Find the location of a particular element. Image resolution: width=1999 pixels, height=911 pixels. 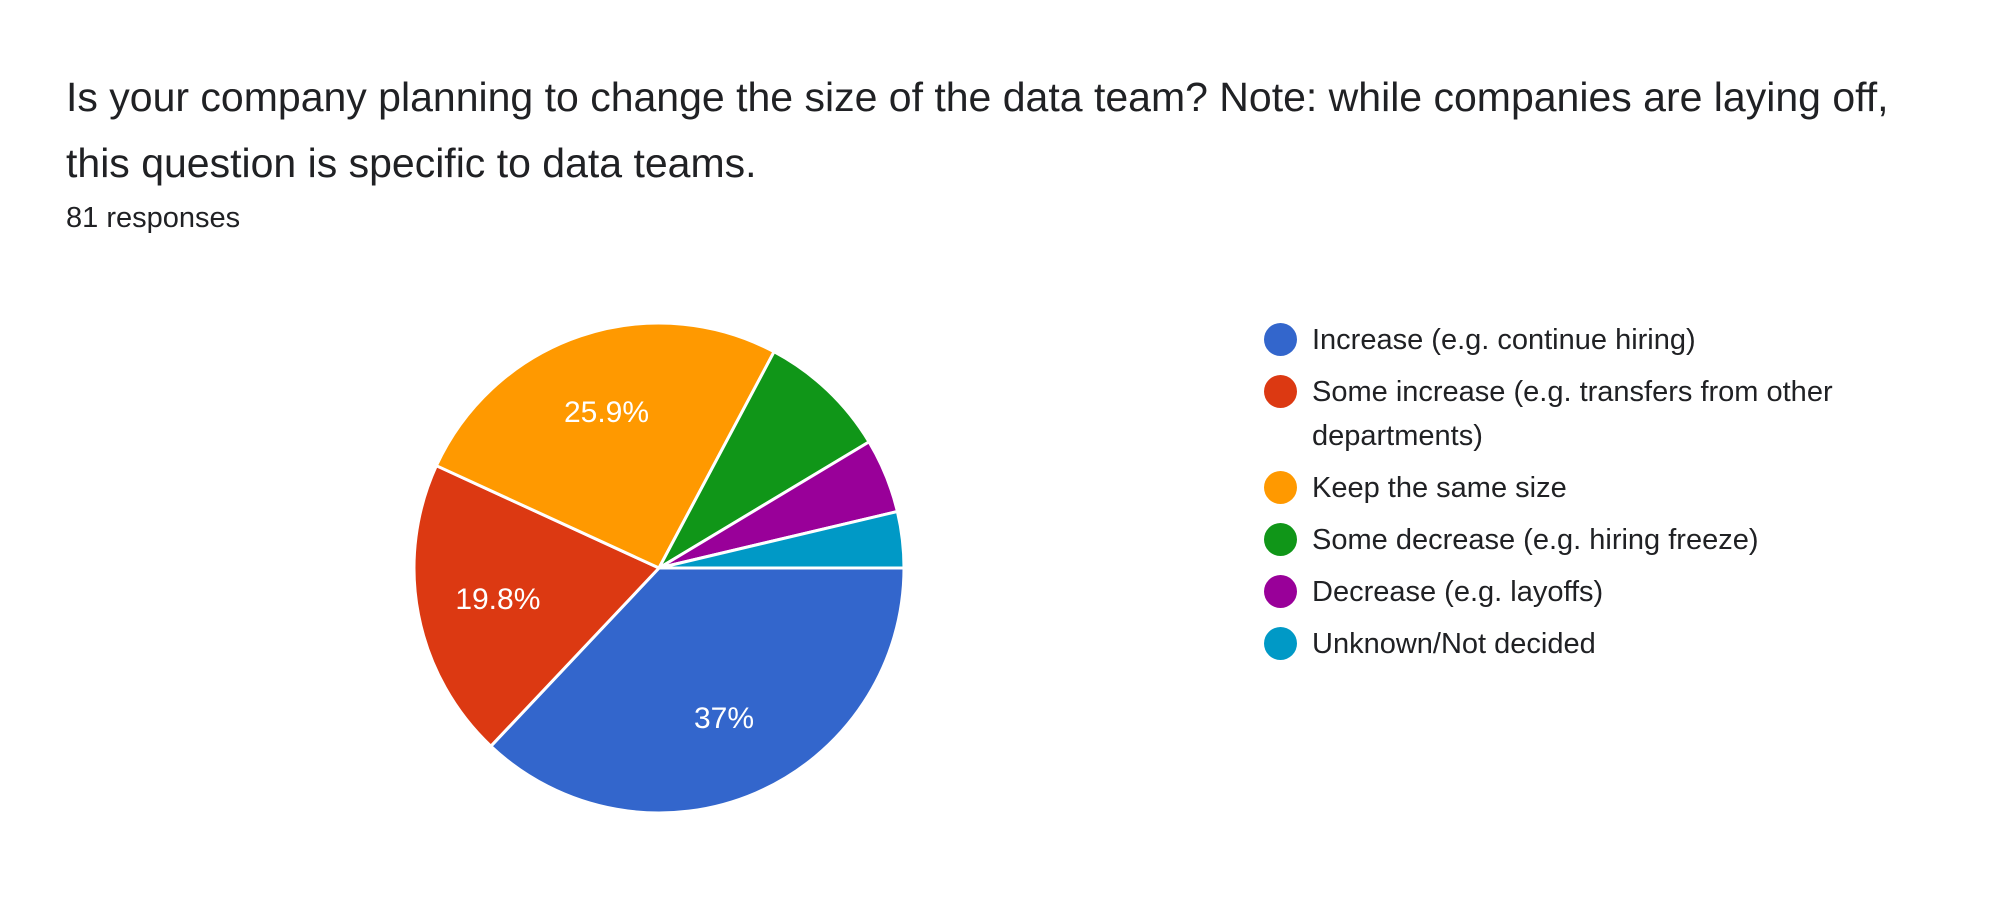

legend-item-0: Increase (e.g. continue hiring) is located at coordinates (1614, 340).